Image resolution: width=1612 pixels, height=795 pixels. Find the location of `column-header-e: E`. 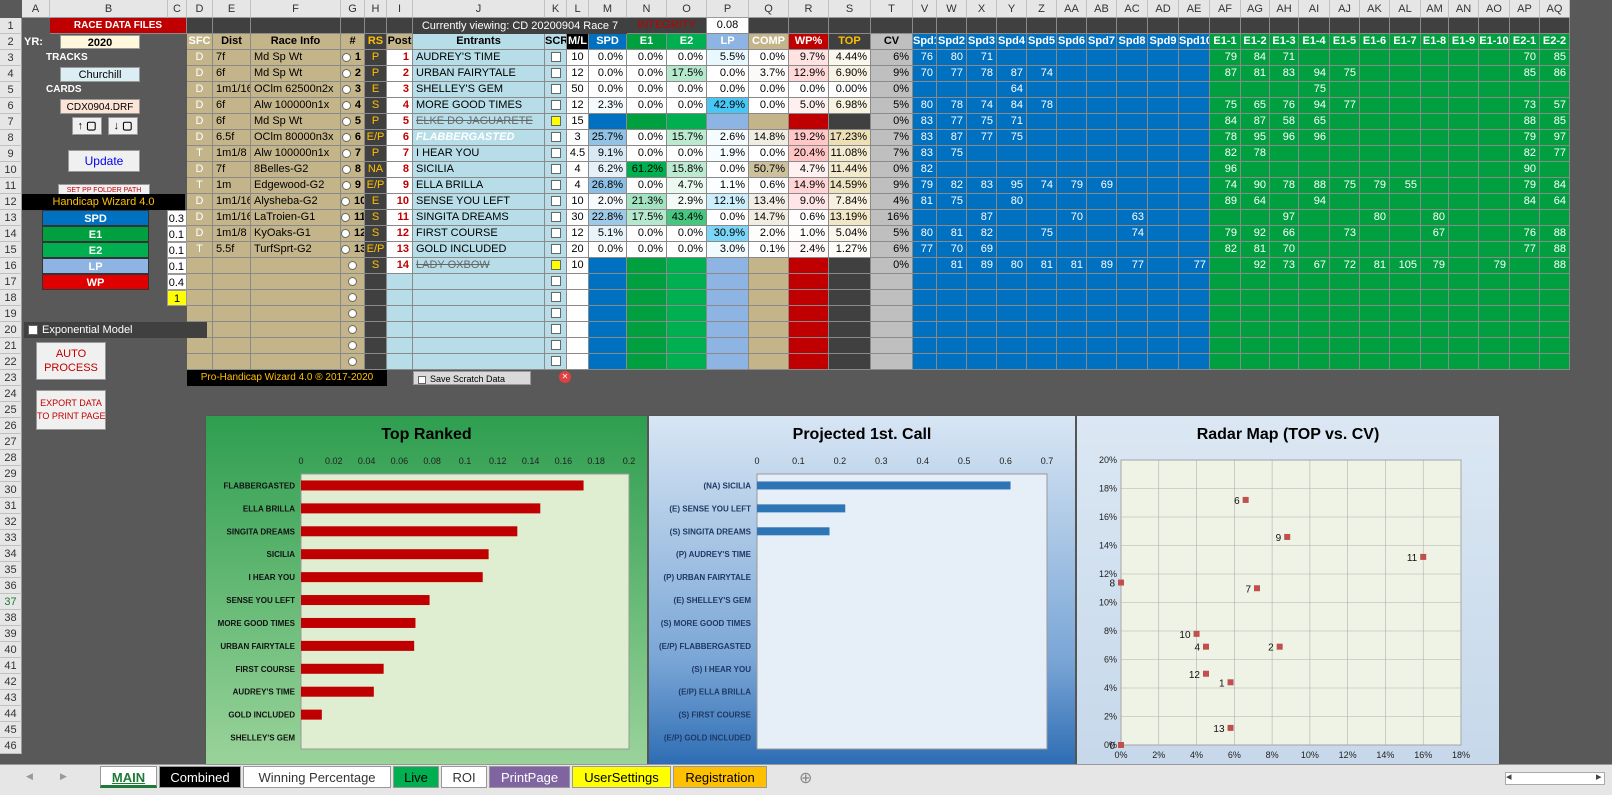

column-header-e: E is located at coordinates (232, 9).